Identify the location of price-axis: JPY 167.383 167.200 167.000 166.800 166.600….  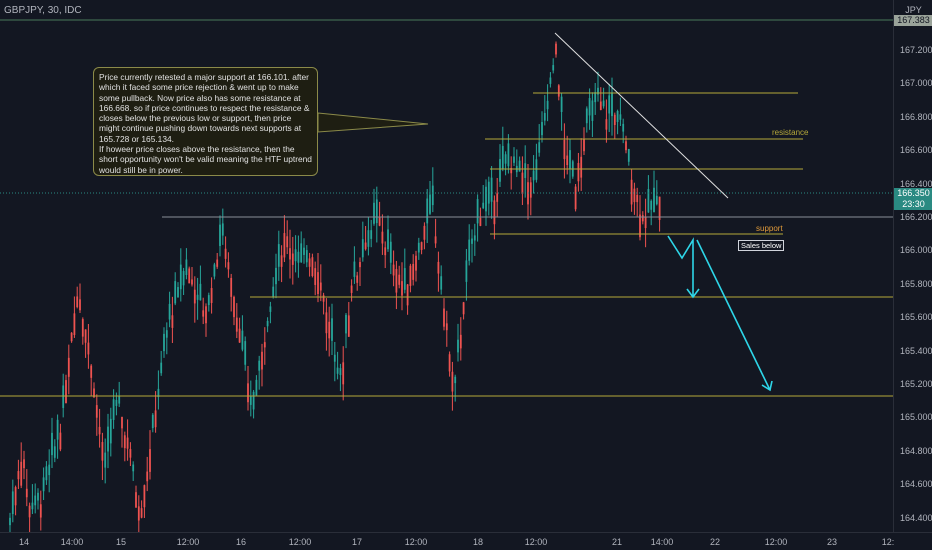
(912, 266).